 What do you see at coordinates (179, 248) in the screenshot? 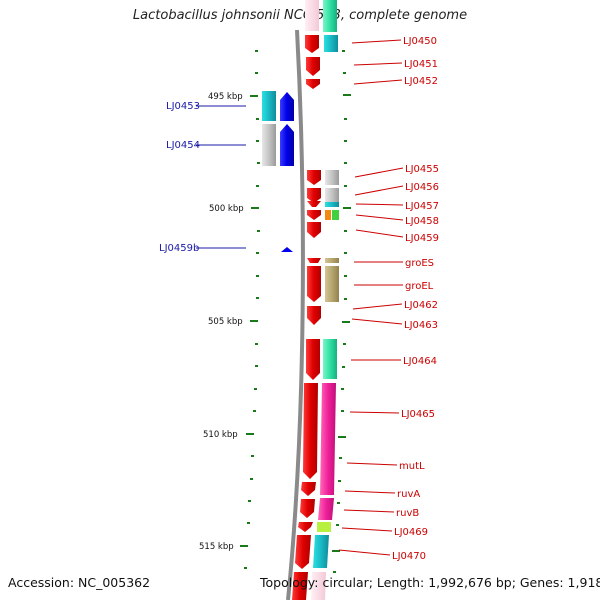
I see `gene-label-lj0459b: LJ0459b` at bounding box center [179, 248].